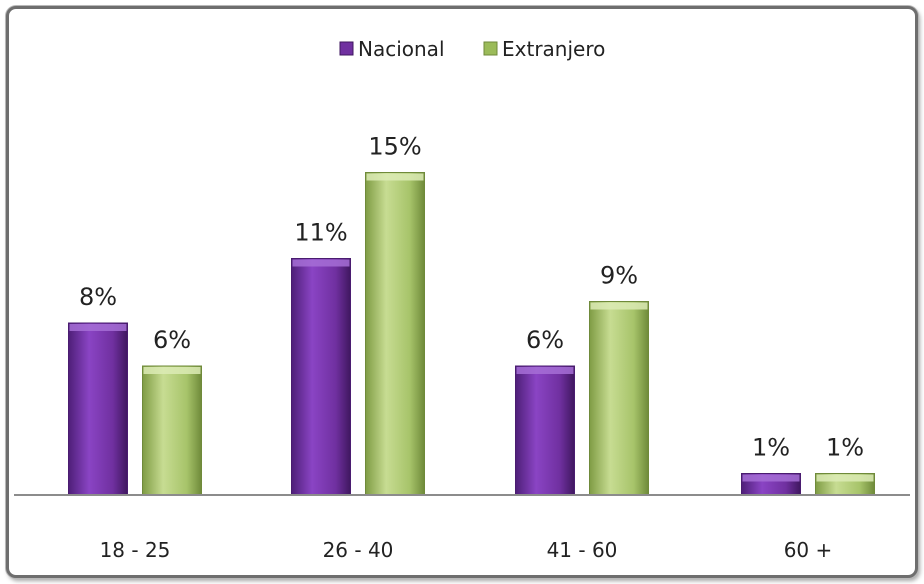 The width and height of the screenshot is (924, 584). Describe the element at coordinates (320, 233) in the screenshot. I see `data-label-nacional-1: 11%` at that location.